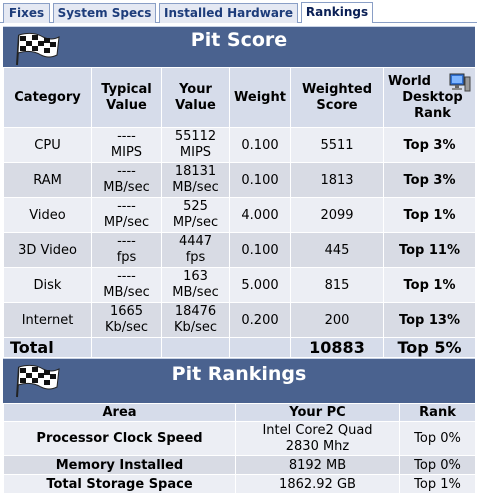 The image size is (477, 503). Describe the element at coordinates (195, 97) in the screenshot. I see `header-your-value: Your Value` at that location.